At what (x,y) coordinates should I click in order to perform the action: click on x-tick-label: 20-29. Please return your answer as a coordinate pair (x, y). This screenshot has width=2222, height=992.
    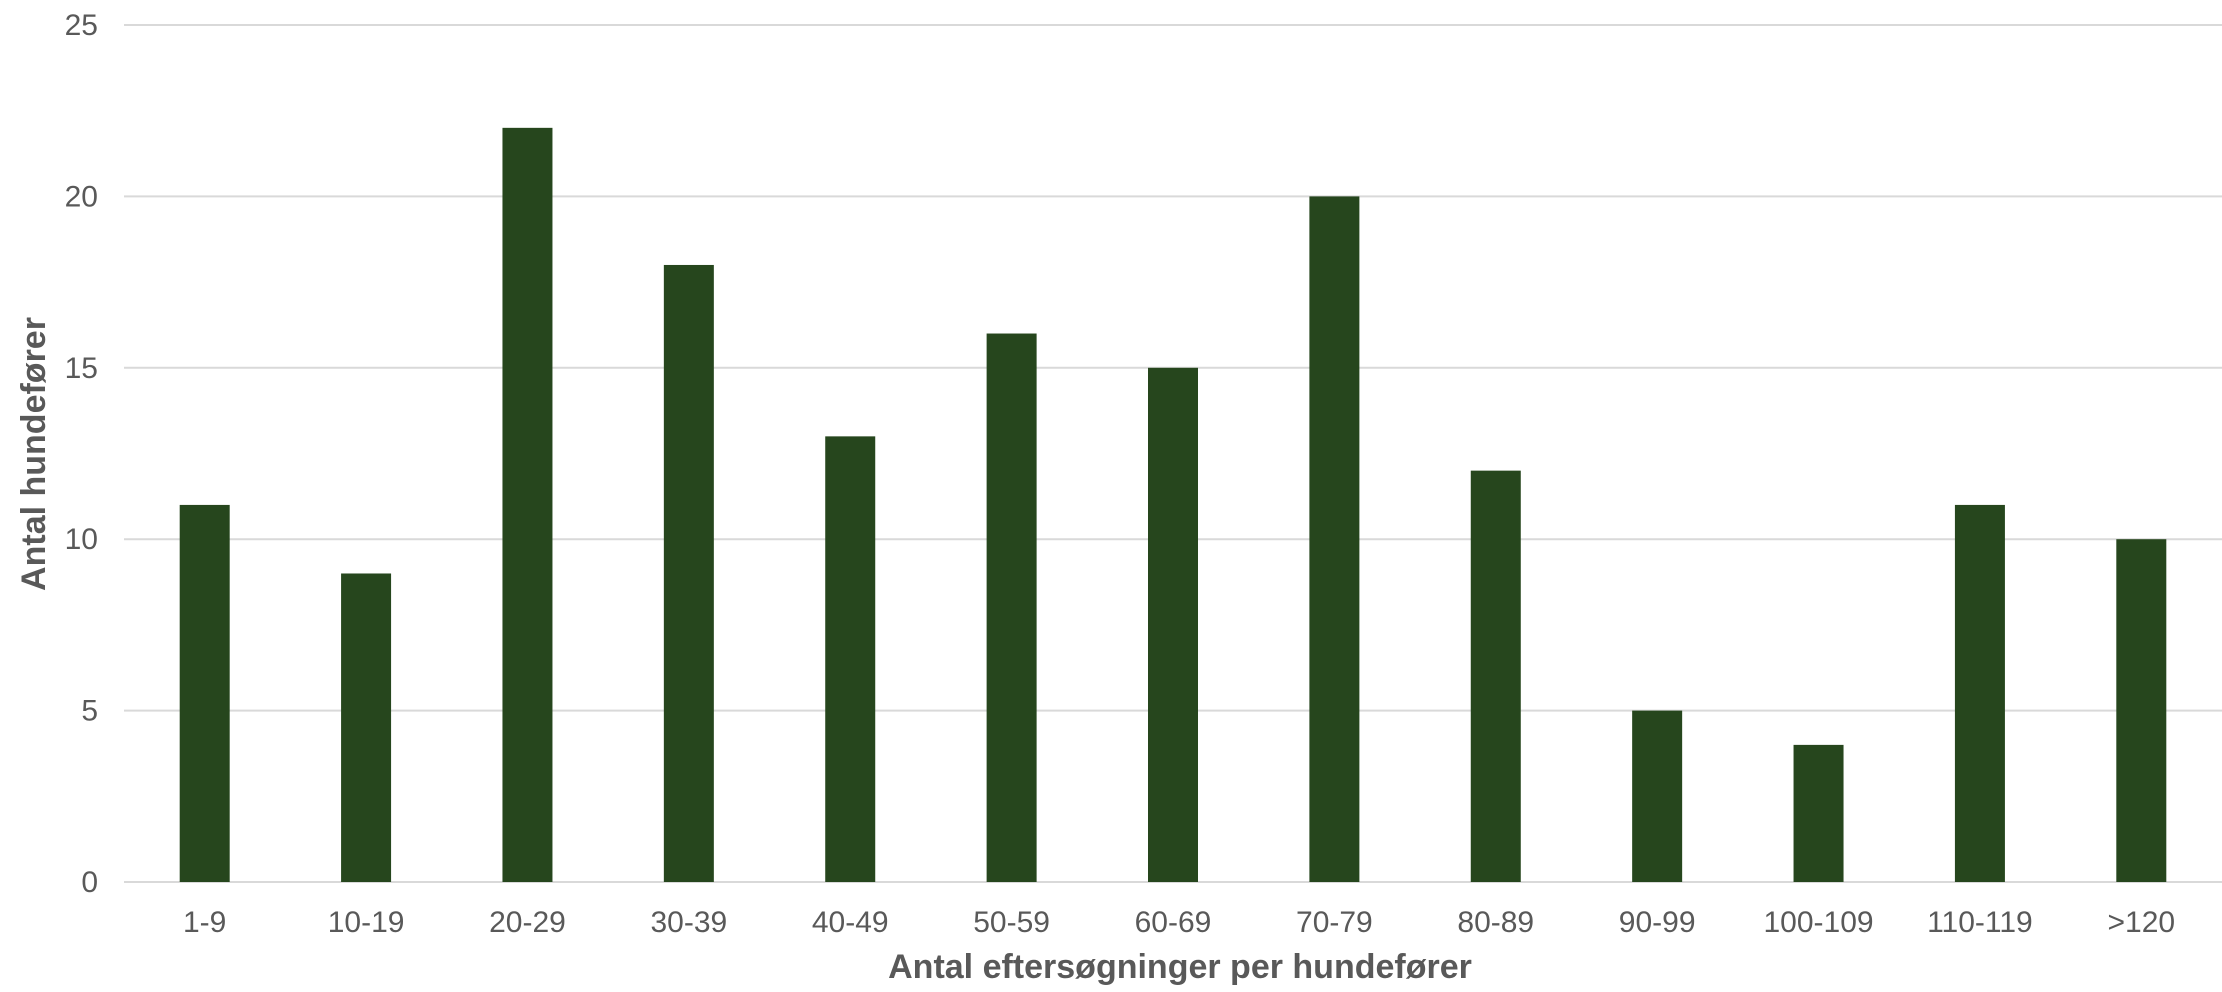
    Looking at the image, I should click on (527, 922).